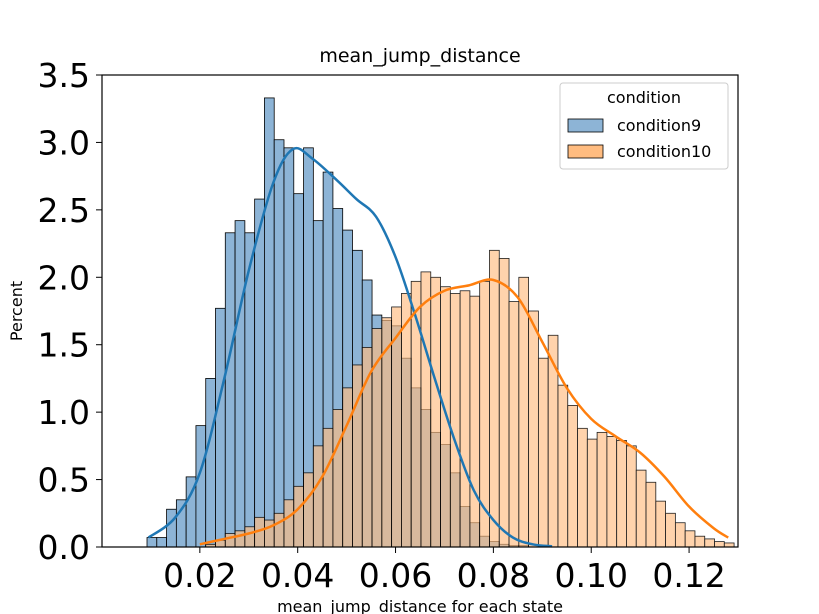 Image resolution: width=819 pixels, height=614 pixels. Describe the element at coordinates (64, 277) in the screenshot. I see `y-tick-label: 2.0` at that location.